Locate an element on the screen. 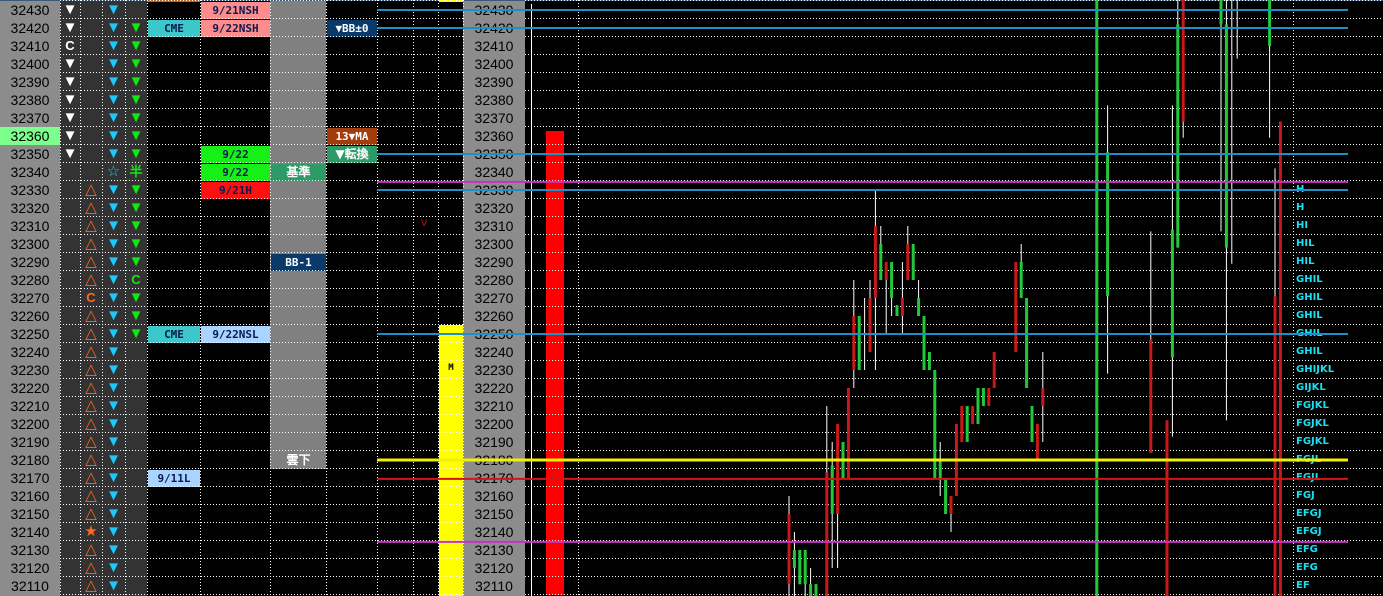 This screenshot has width=1383, height=596. tpo-letters: FGJKL is located at coordinates (1312, 441).